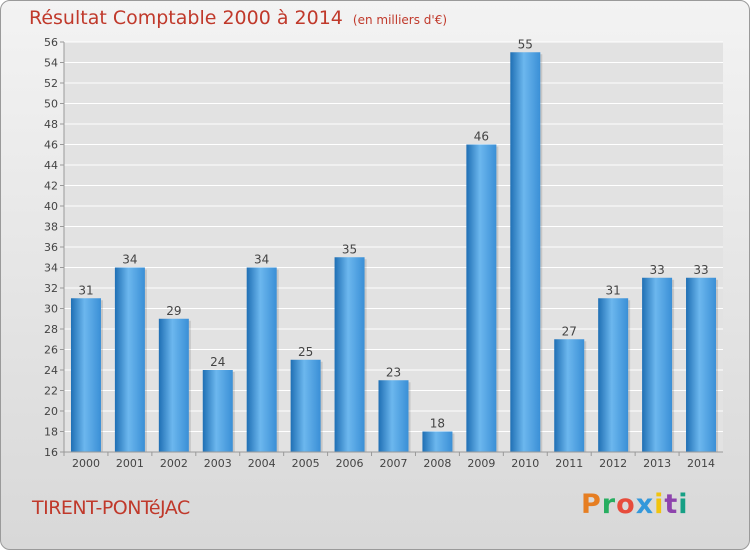  Describe the element at coordinates (111, 508) in the screenshot. I see `commune-name: TIRENT-PONTéJAC` at that location.